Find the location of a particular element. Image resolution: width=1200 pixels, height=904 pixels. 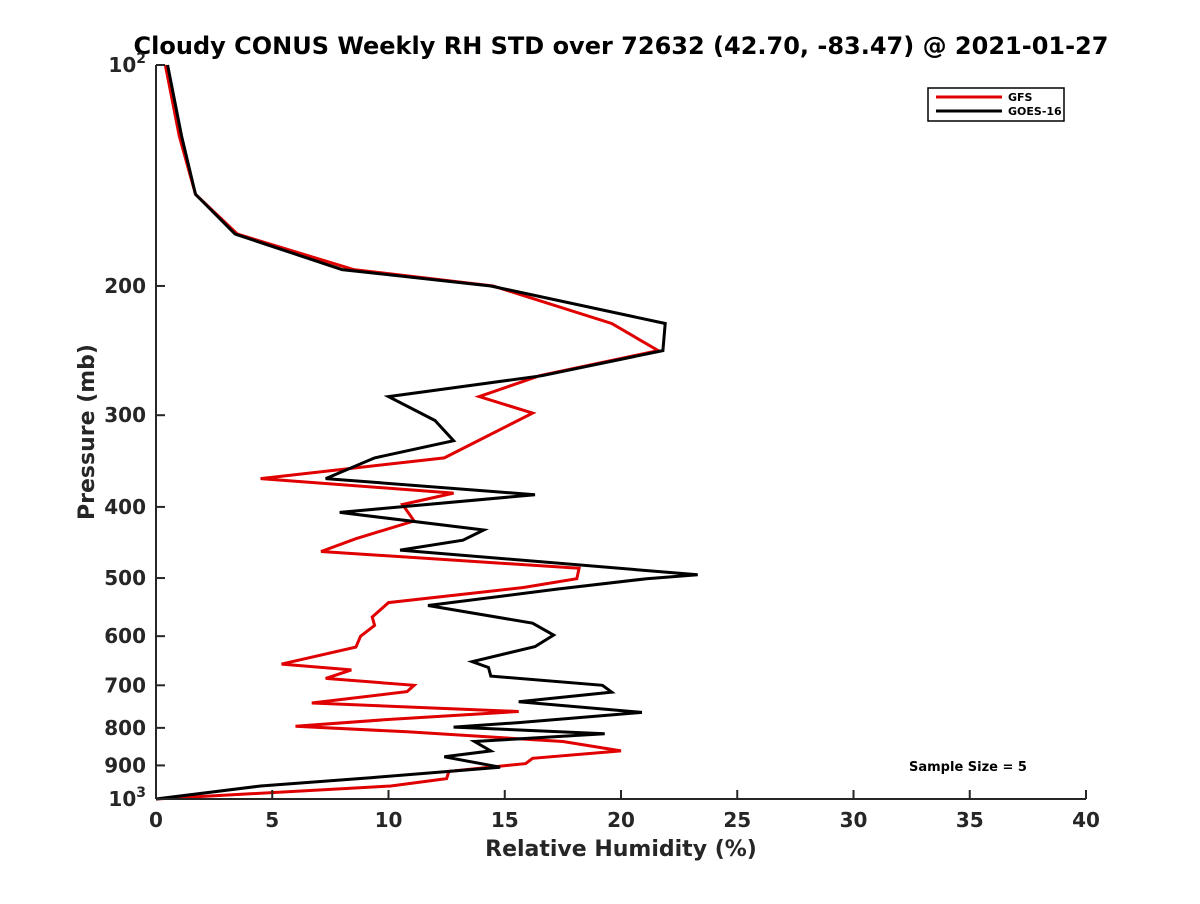

legend-label-goes16: GOES-16 is located at coordinates (1035, 111).